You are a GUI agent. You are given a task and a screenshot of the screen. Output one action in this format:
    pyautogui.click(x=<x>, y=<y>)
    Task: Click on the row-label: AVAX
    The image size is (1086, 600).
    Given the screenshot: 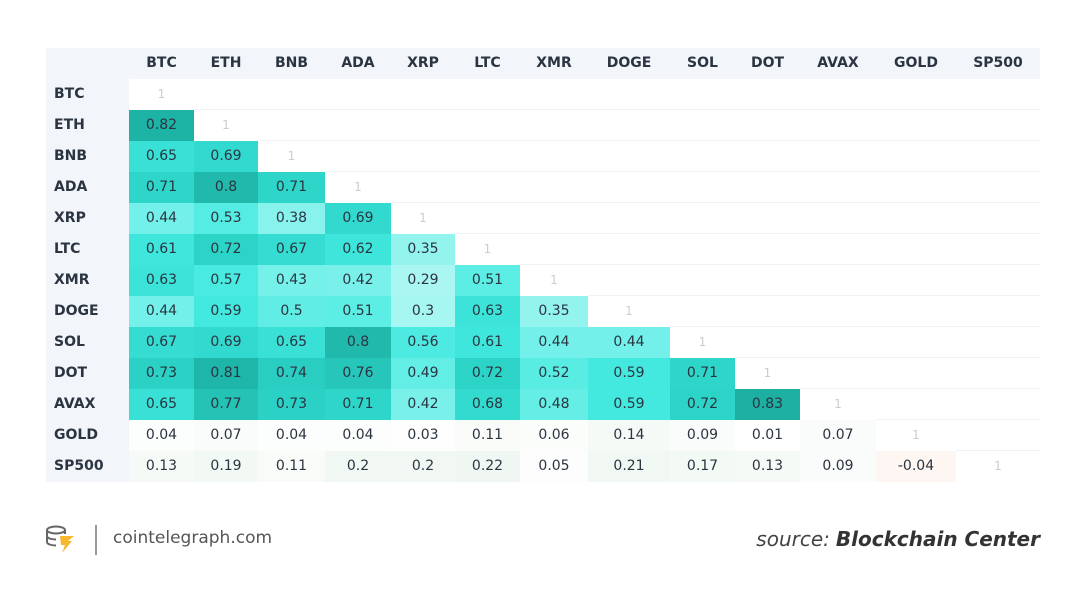 What is the action you would take?
    pyautogui.click(x=87, y=404)
    